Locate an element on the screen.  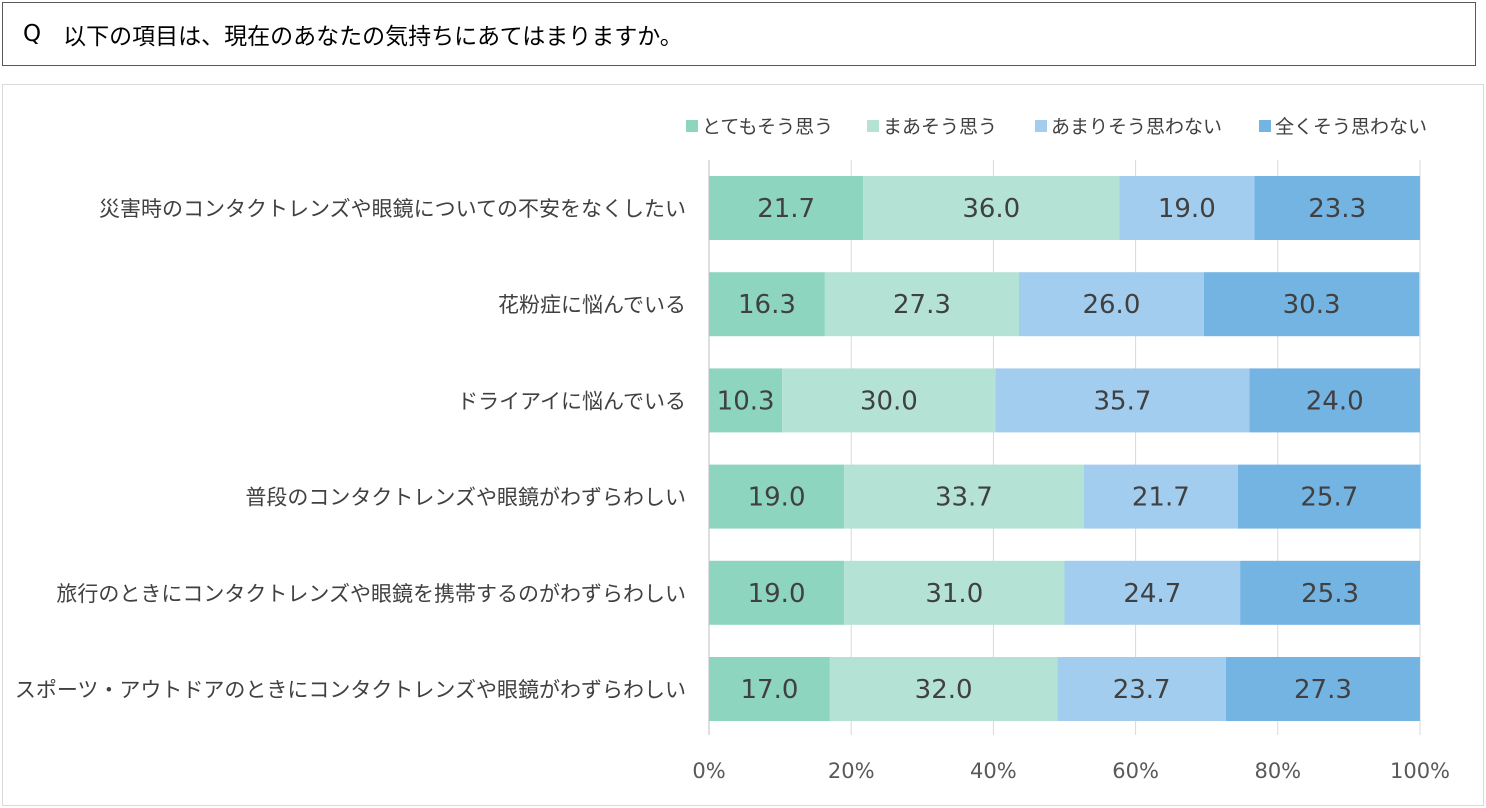
data-label: 25.3 is located at coordinates (1330, 594).